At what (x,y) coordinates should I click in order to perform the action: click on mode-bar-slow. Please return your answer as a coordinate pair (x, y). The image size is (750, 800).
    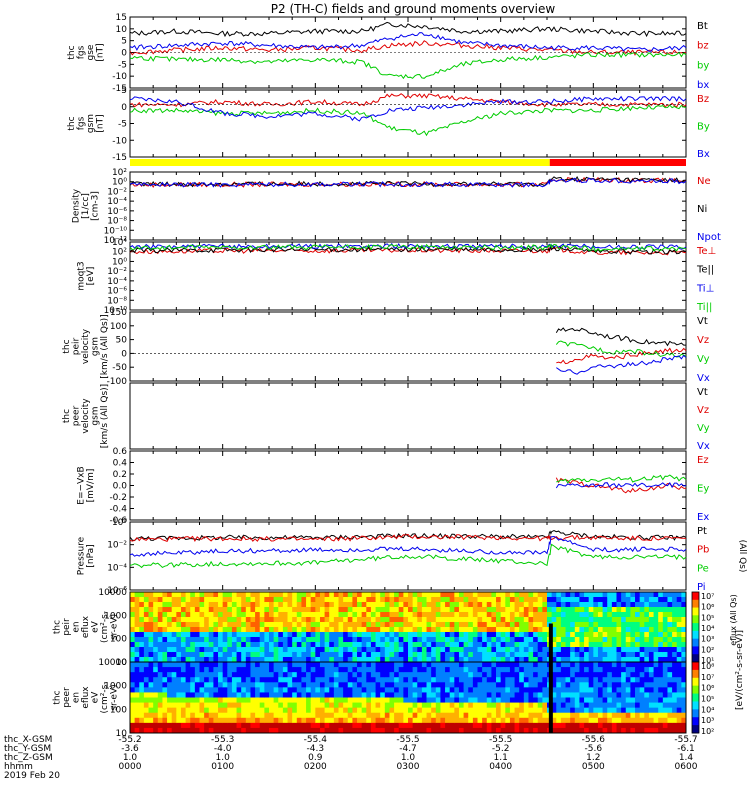
    Looking at the image, I should click on (617, 162).